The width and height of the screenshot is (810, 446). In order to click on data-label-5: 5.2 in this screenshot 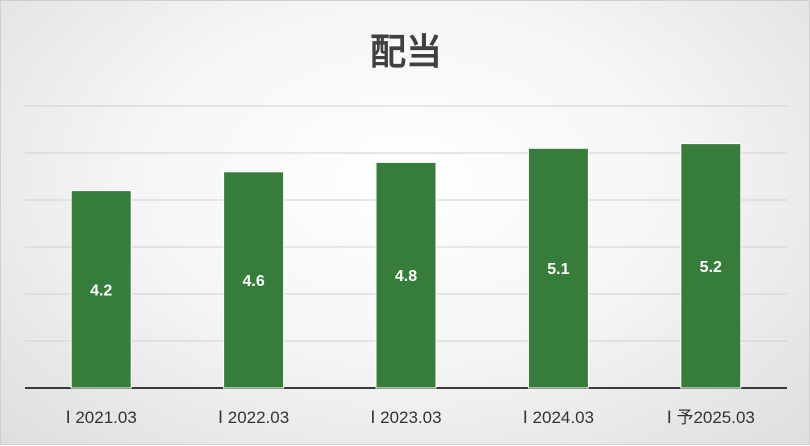, I will do `click(711, 267)`.